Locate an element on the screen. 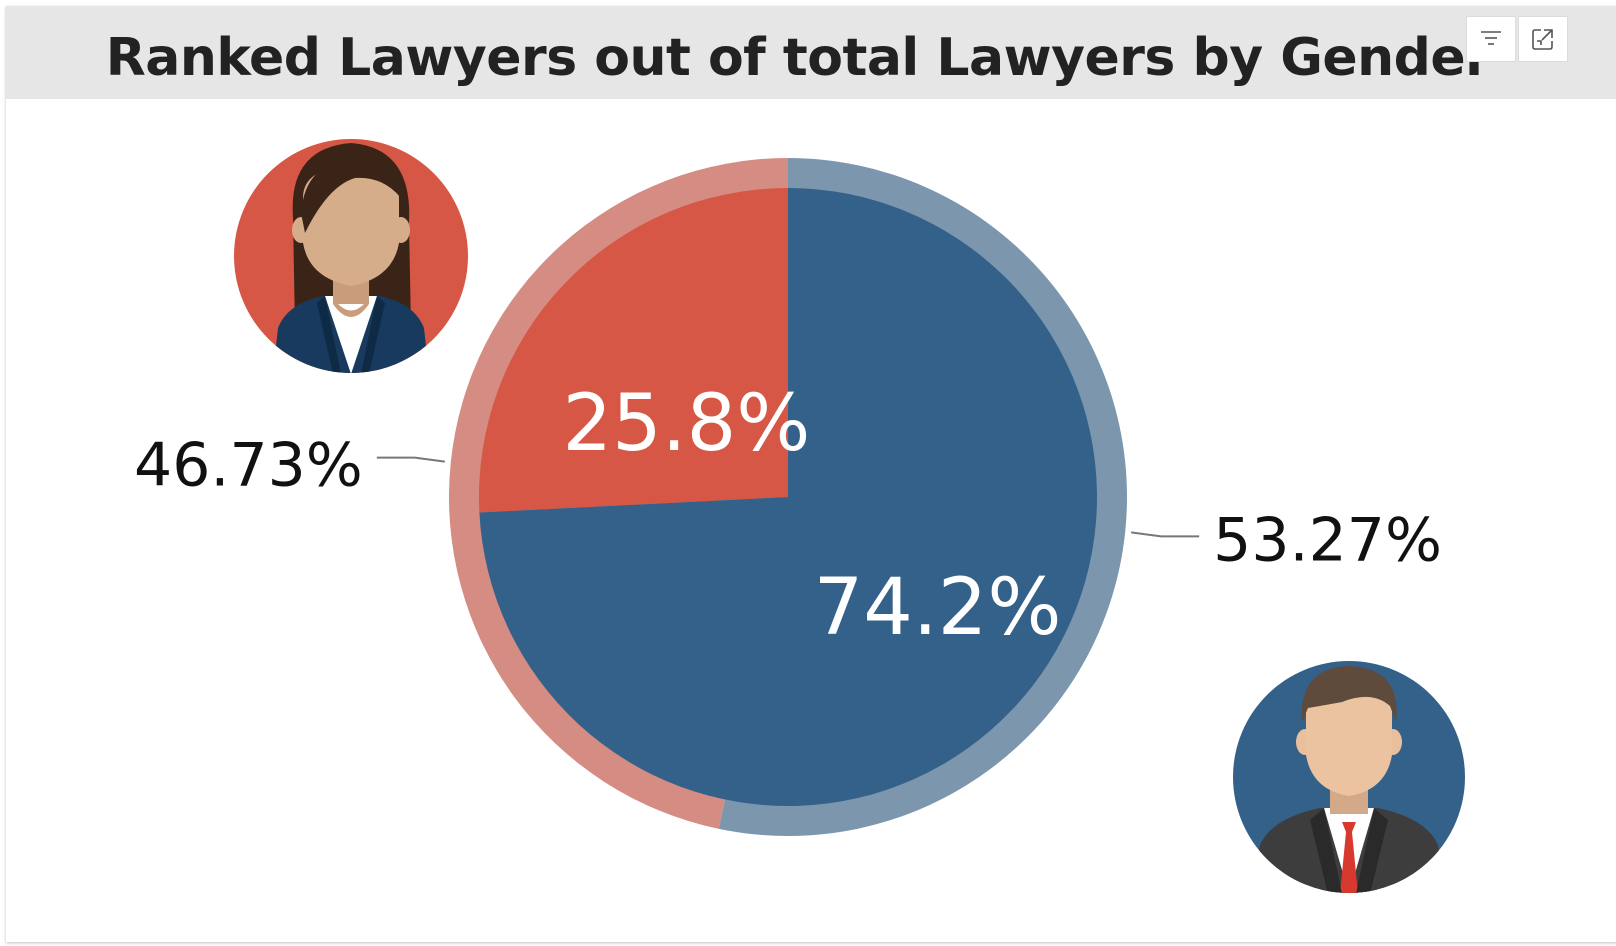 The height and width of the screenshot is (946, 1616). label-outer-male: 53.27% is located at coordinates (1327, 540).